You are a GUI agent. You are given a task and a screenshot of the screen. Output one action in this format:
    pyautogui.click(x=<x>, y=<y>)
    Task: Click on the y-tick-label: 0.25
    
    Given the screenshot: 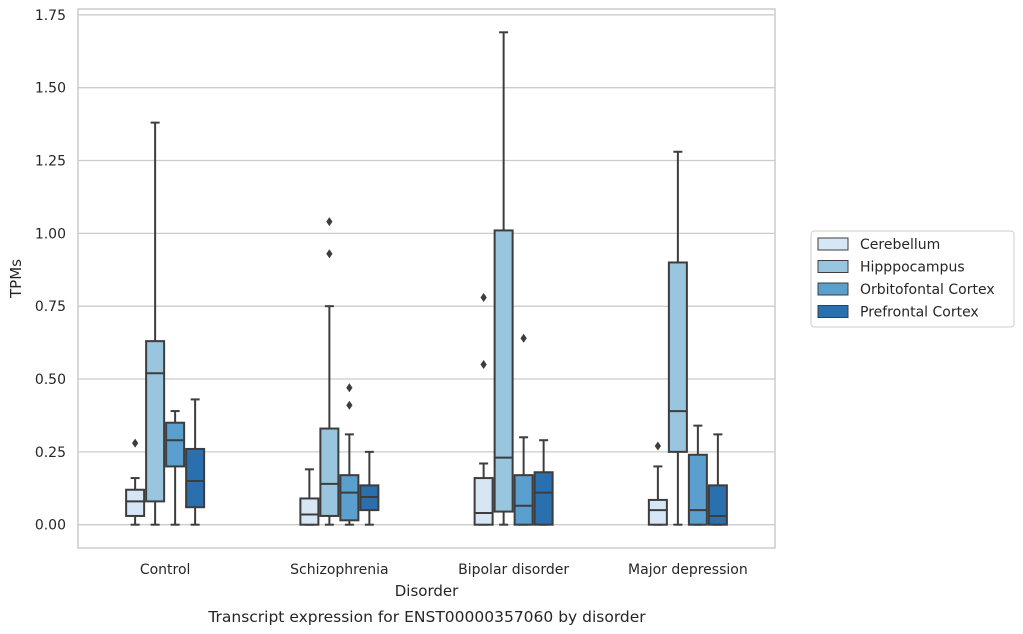 What is the action you would take?
    pyautogui.click(x=50, y=453)
    